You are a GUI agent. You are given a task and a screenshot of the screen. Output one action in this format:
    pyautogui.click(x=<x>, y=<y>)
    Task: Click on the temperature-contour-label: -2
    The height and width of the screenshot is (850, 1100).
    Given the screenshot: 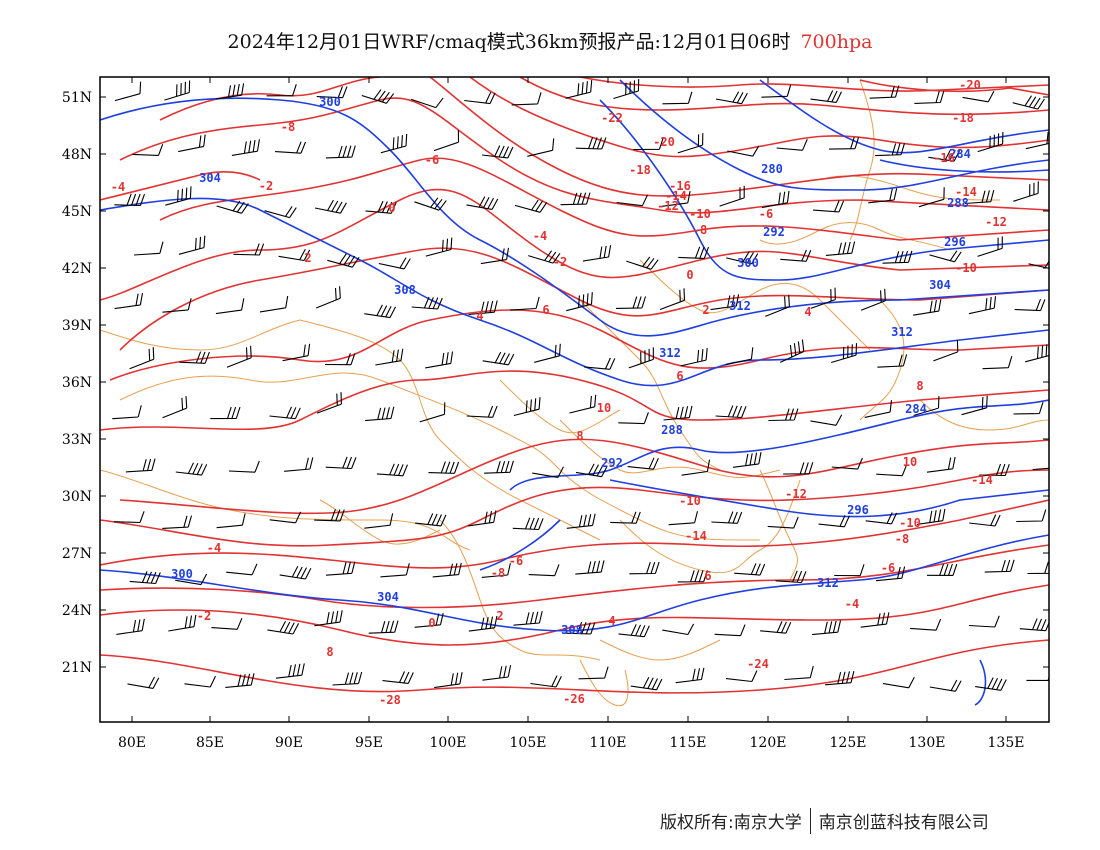 What is the action you would take?
    pyautogui.click(x=204, y=616)
    